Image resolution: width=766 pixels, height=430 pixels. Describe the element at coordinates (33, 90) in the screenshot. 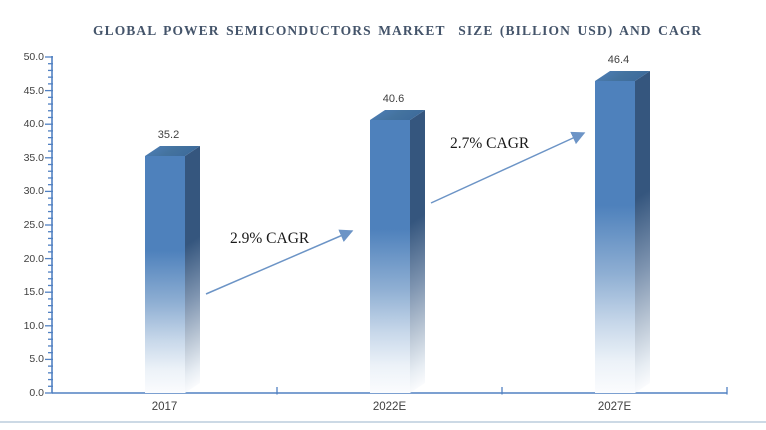

I see `y-tick-label: 45.0` at that location.